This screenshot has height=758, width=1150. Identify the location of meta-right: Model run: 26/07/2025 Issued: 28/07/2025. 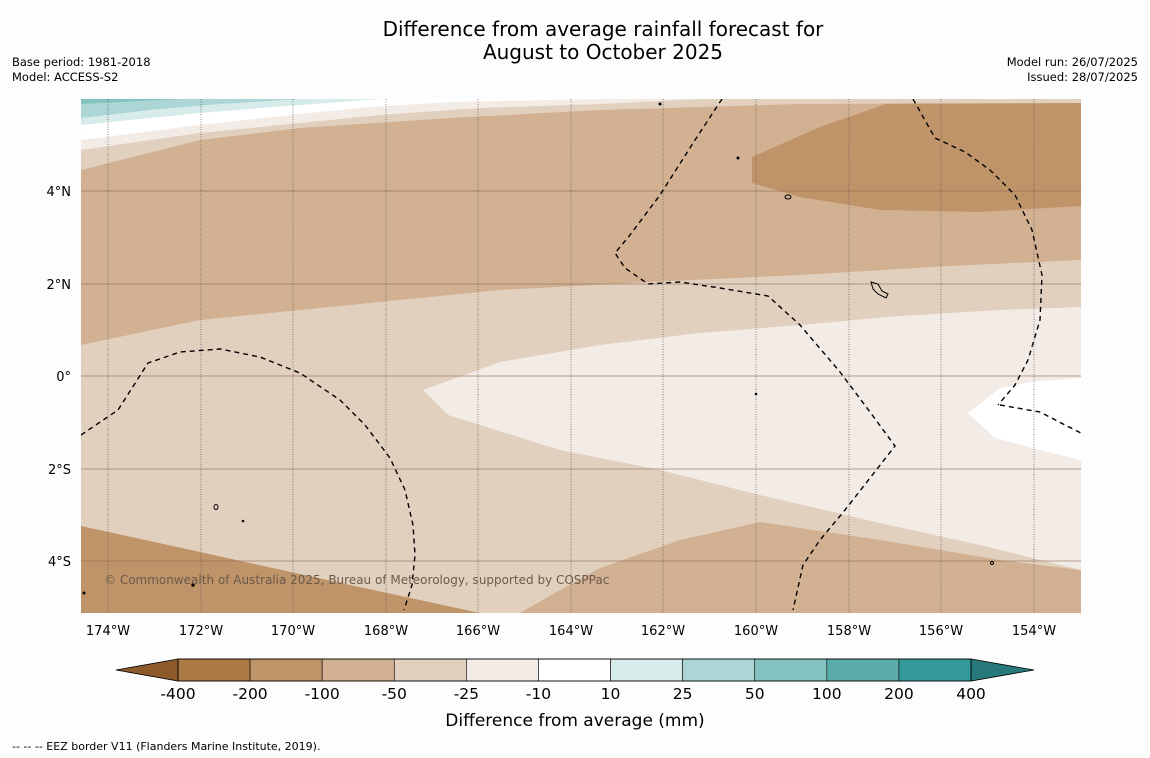
(1072, 70).